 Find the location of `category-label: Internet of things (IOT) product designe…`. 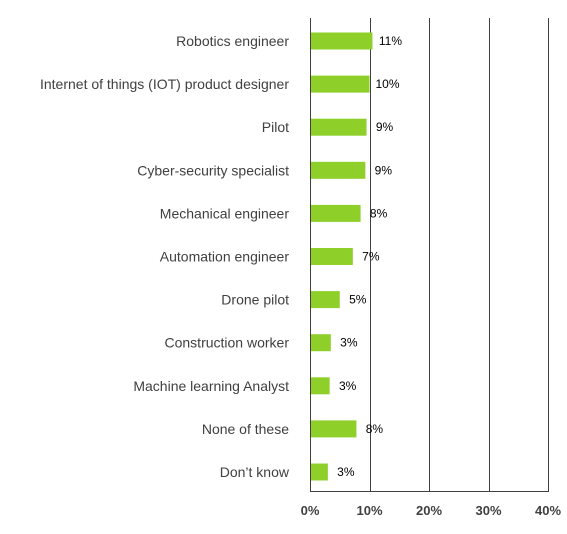

category-label: Internet of things (IOT) product designe… is located at coordinates (164, 84).